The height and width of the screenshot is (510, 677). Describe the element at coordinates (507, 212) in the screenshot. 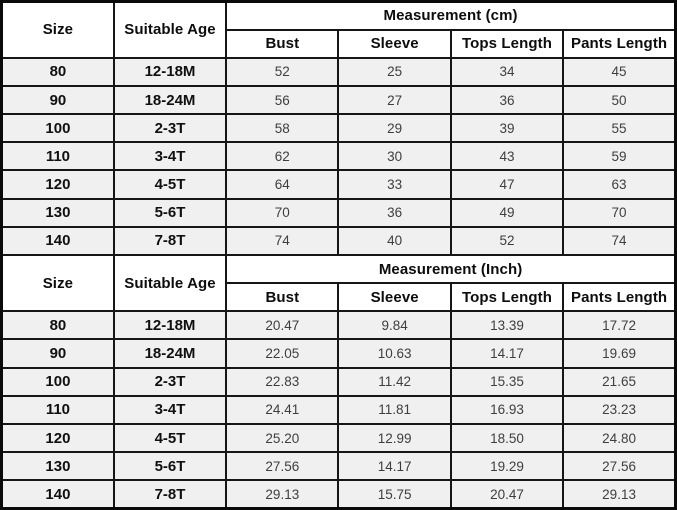

I see `tops-length-value-cell: 49` at that location.